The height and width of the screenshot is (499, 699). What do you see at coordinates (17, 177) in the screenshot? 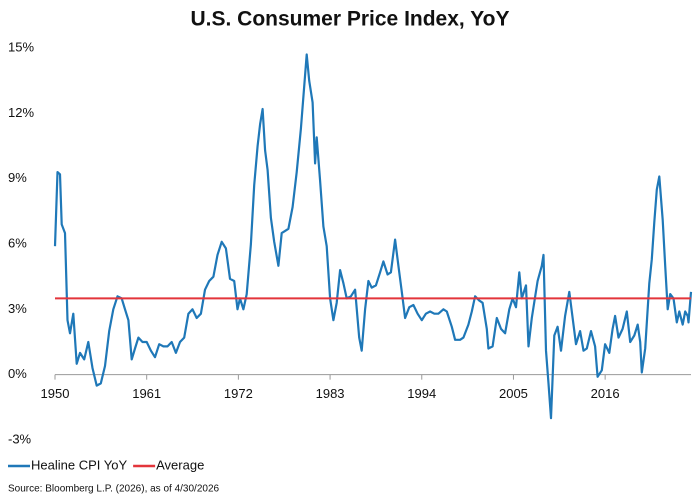
I see `y-tick-label: 9%` at bounding box center [17, 177].